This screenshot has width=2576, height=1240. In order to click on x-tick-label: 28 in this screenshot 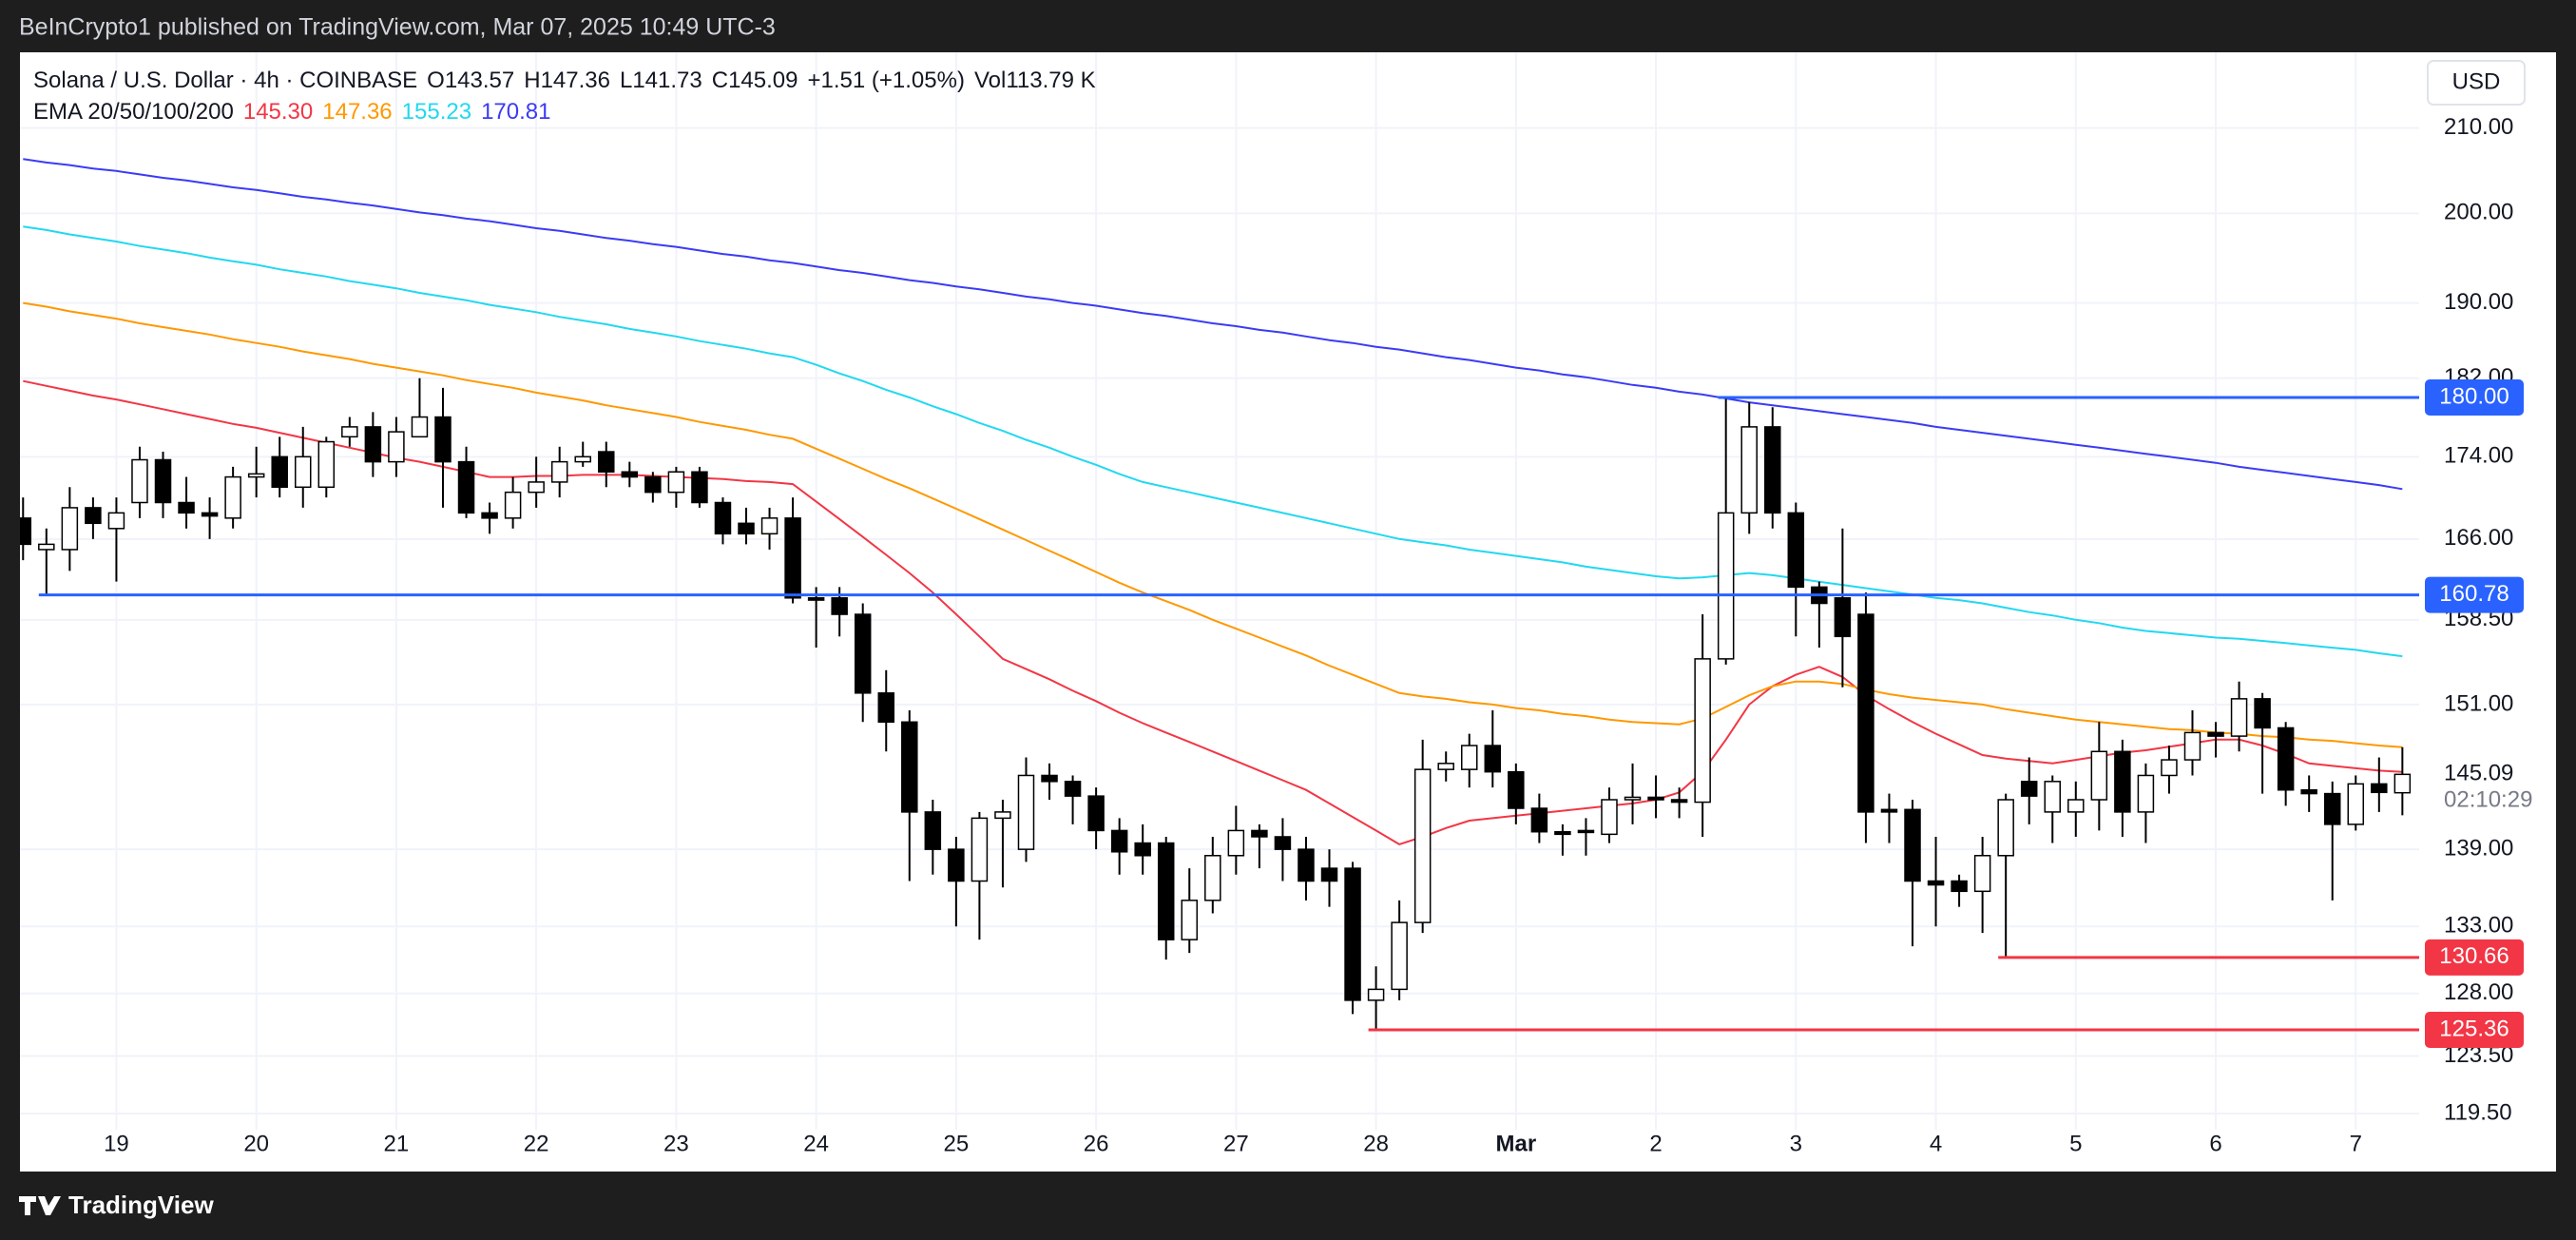, I will do `click(1376, 1143)`.